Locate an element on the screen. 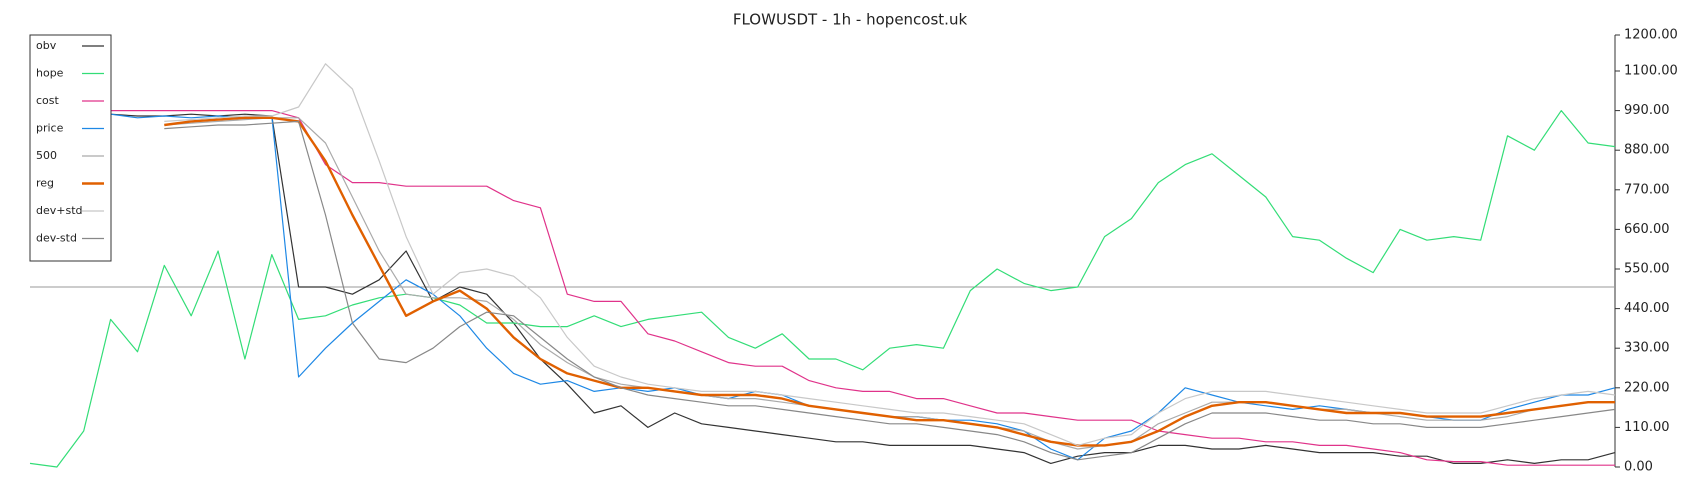 Image resolution: width=1700 pixels, height=504 pixels. y-tick-label: 220.00 is located at coordinates (1647, 387).